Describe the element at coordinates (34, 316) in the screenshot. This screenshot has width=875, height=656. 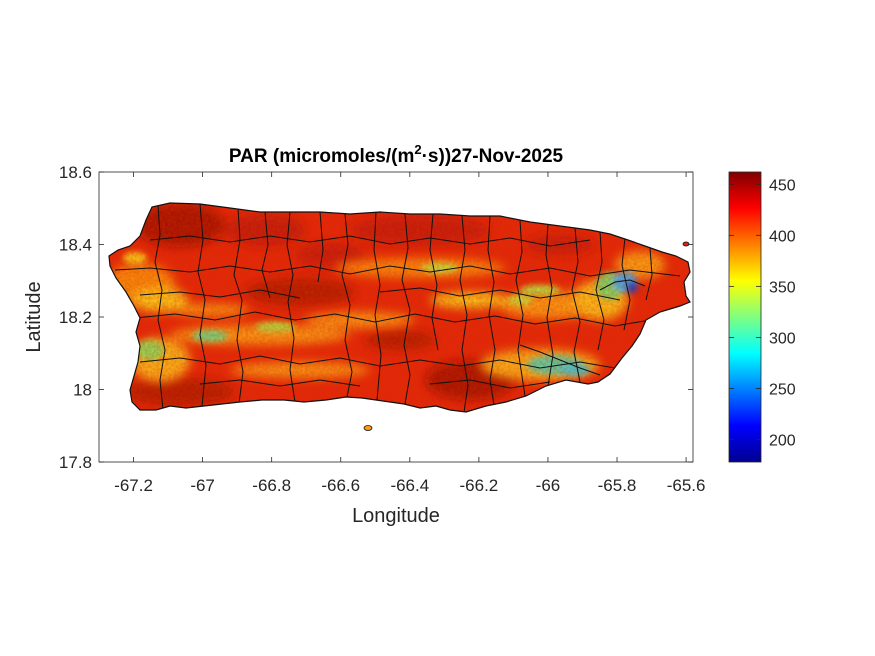
I see `y-axis-label: Latitude` at that location.